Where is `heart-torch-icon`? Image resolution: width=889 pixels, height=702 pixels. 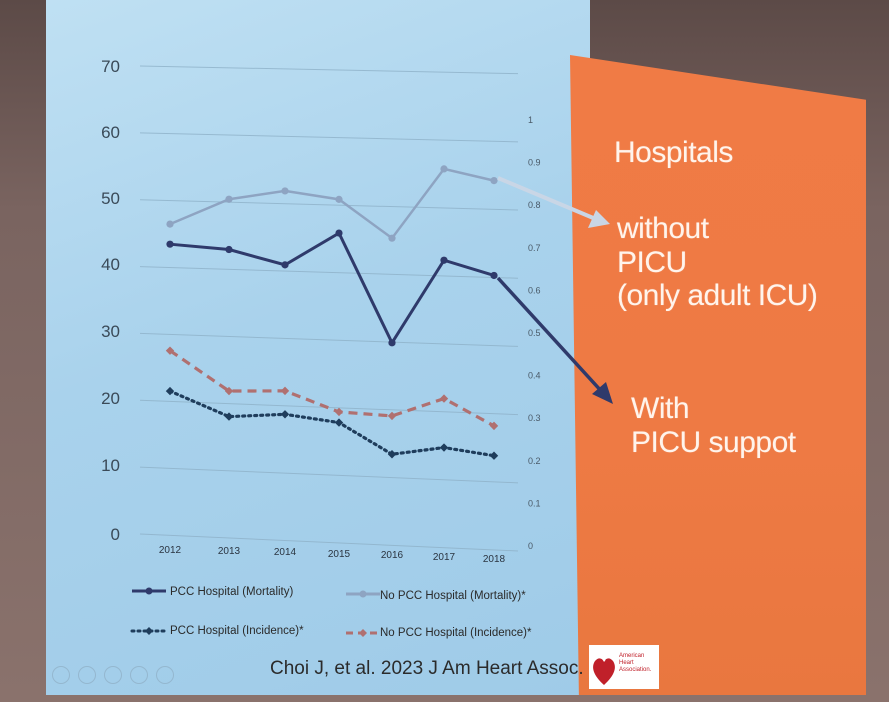 heart-torch-icon is located at coordinates (604, 667).